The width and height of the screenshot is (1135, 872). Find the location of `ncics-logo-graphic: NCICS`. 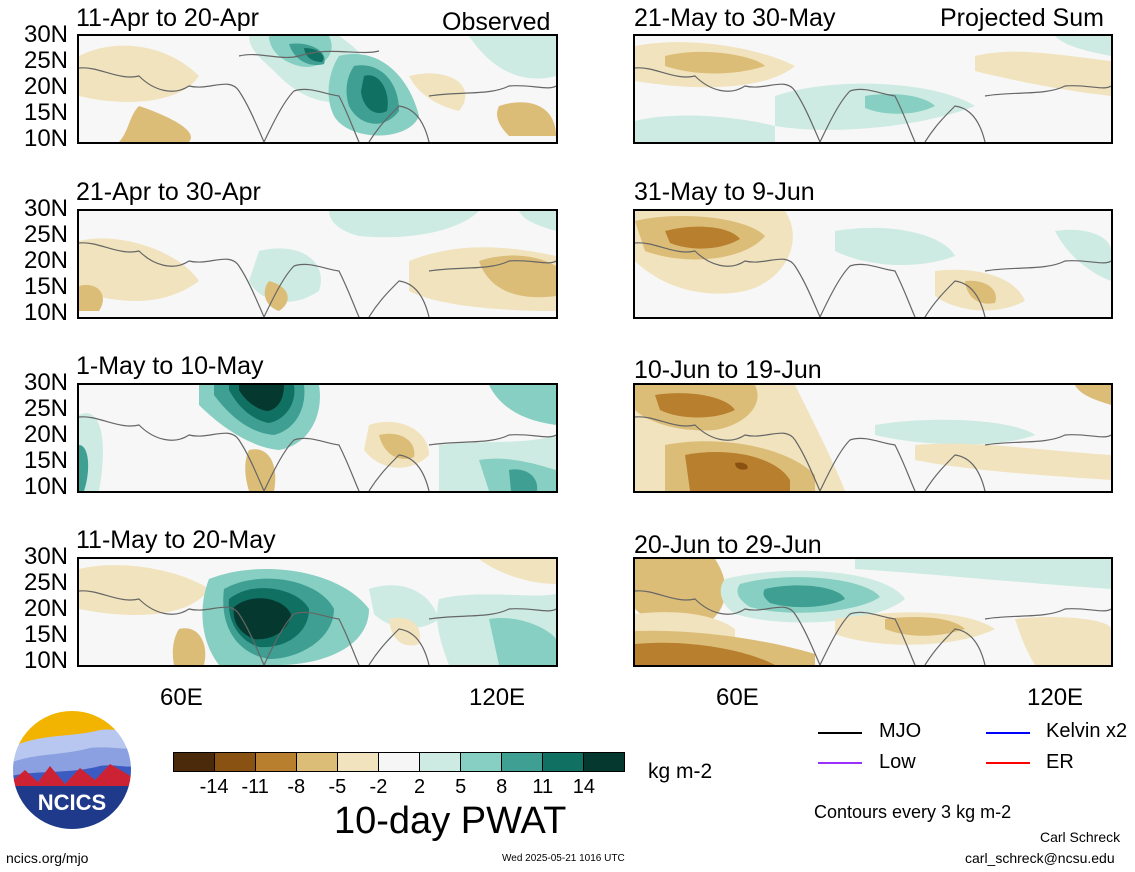

ncics-logo-graphic: NCICS is located at coordinates (72, 770).